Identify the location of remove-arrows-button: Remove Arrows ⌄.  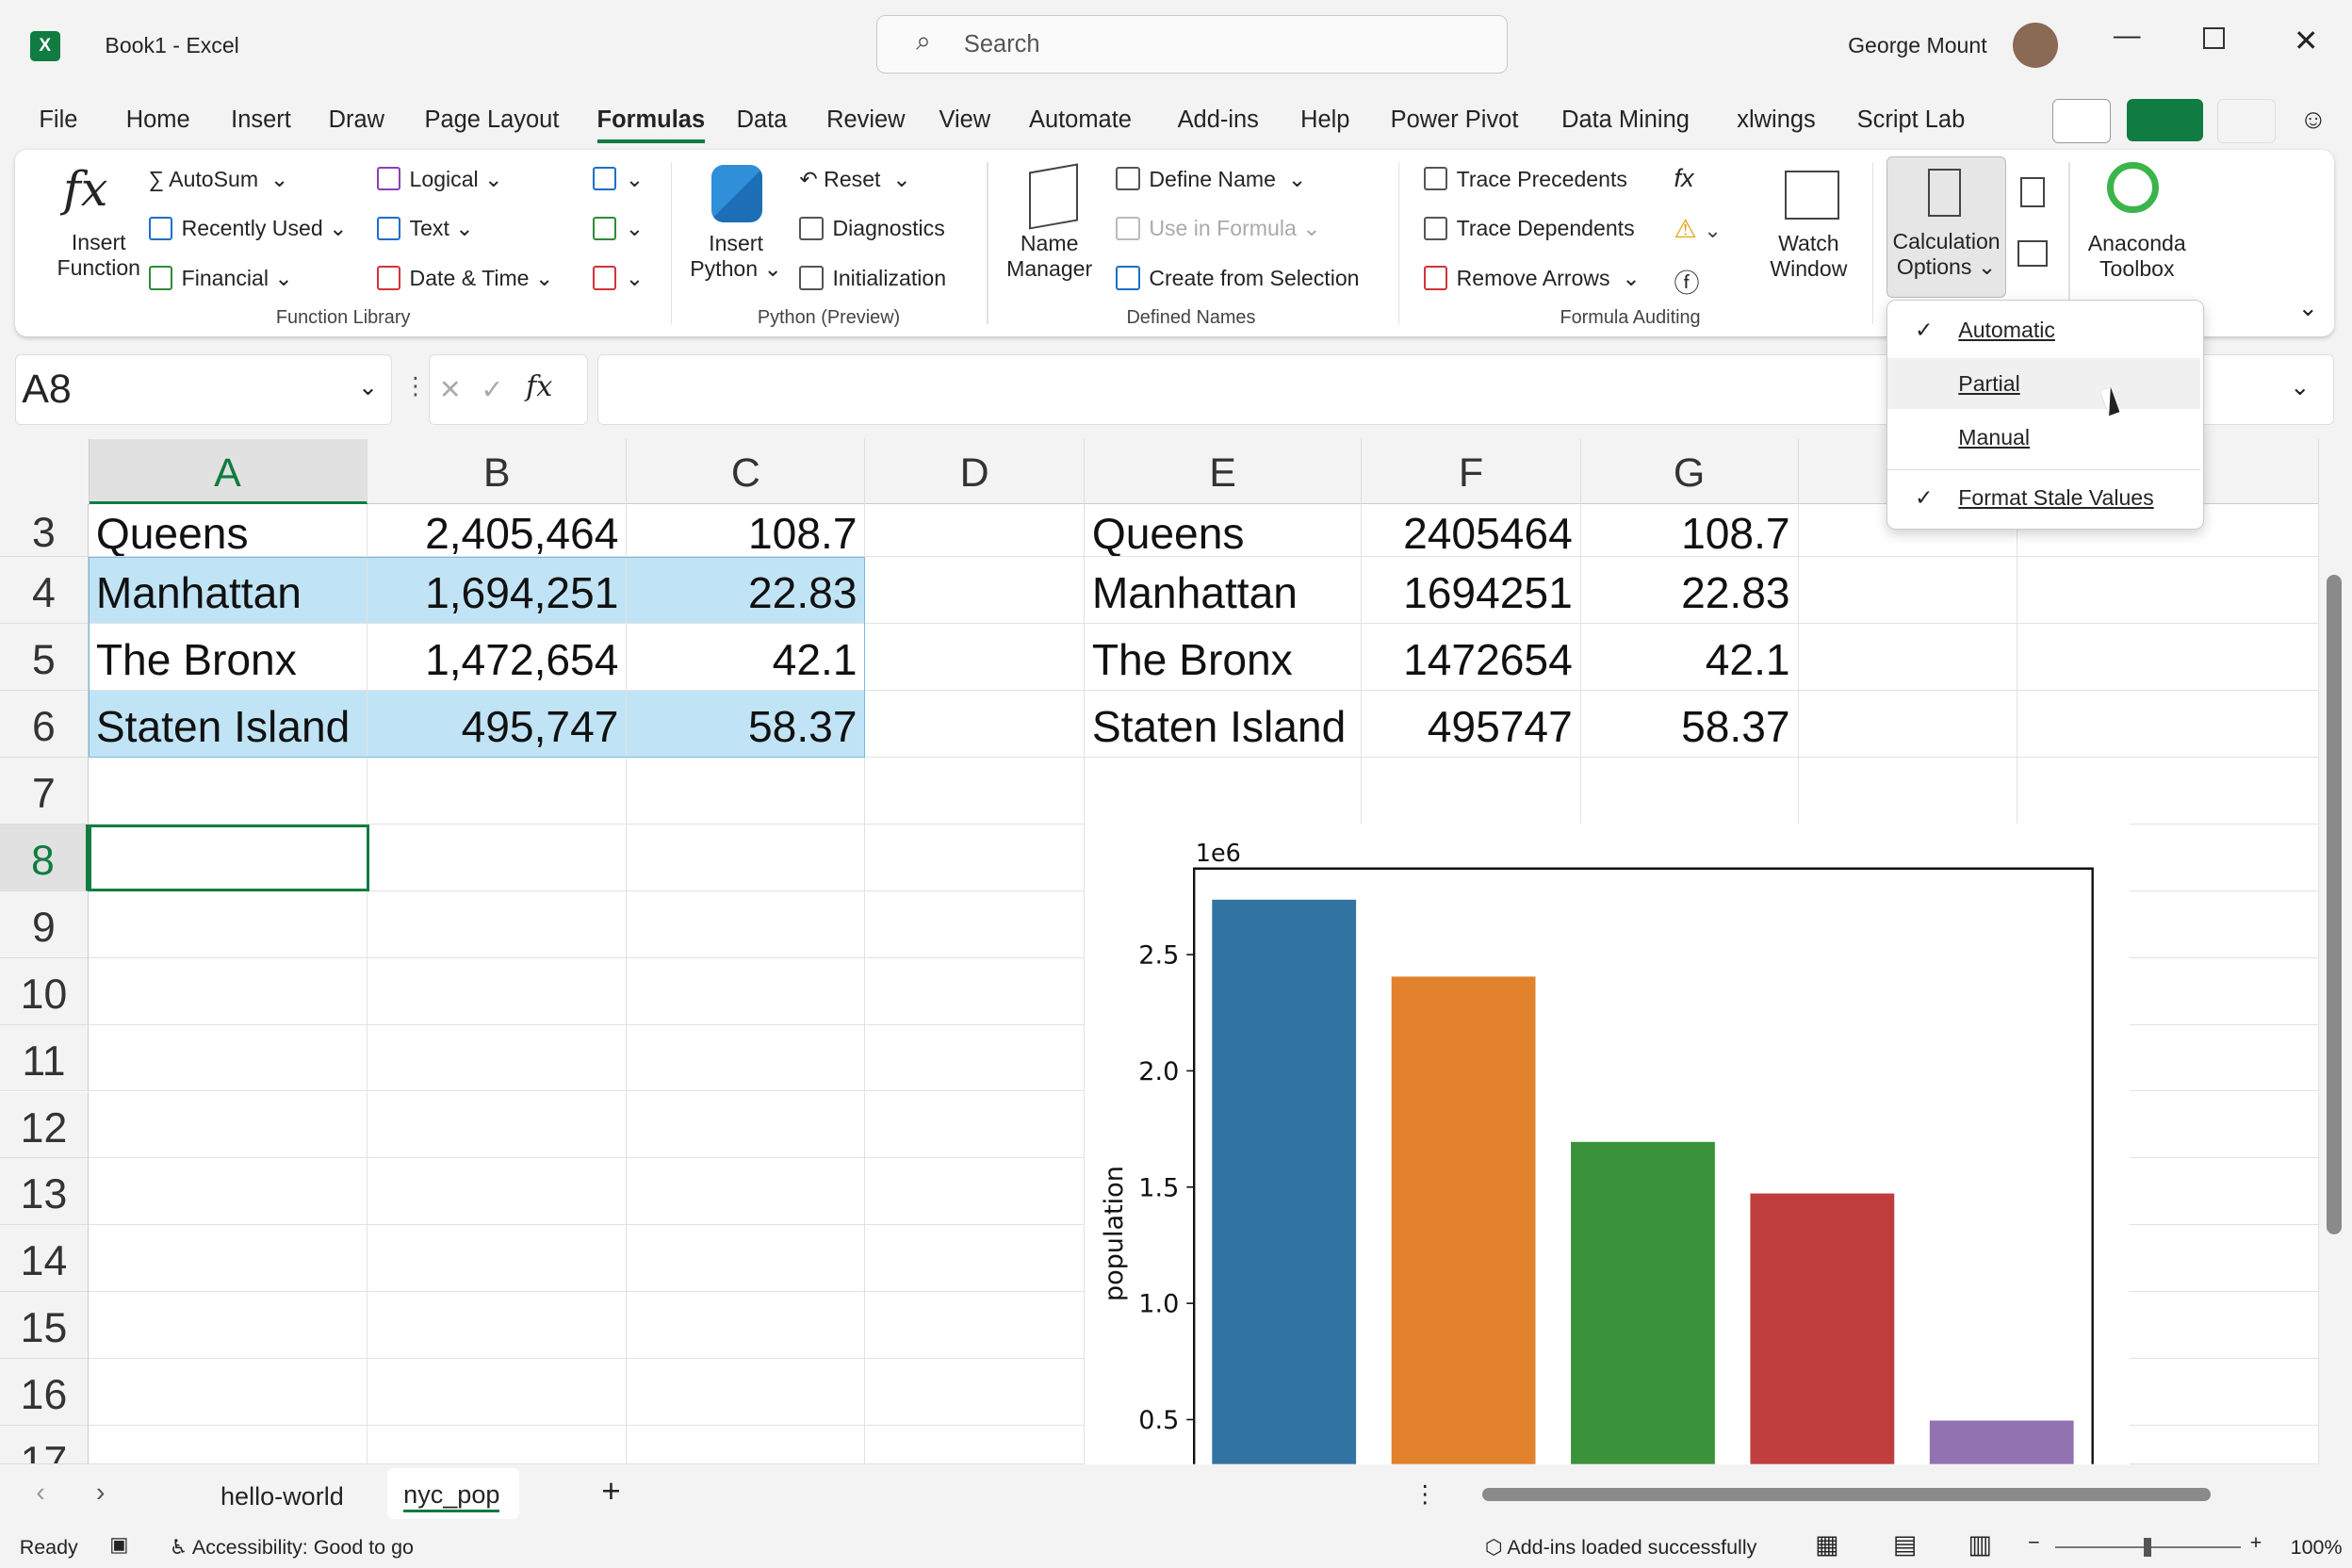
(1532, 279).